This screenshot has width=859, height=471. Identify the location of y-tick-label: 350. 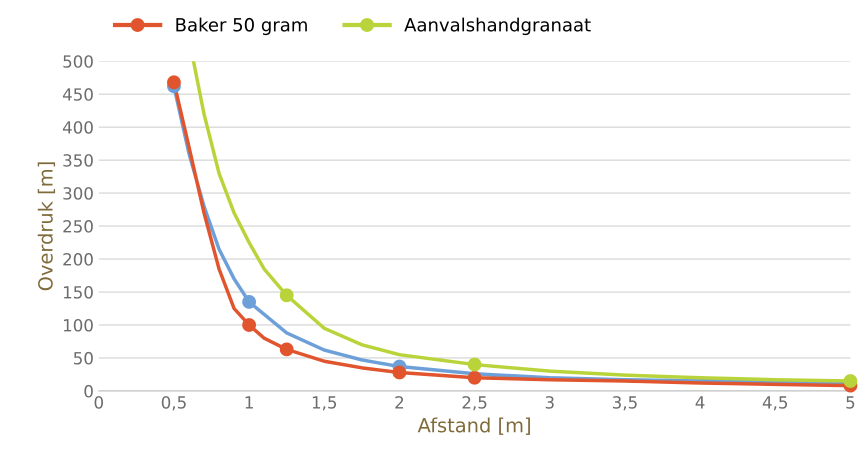
(78, 160).